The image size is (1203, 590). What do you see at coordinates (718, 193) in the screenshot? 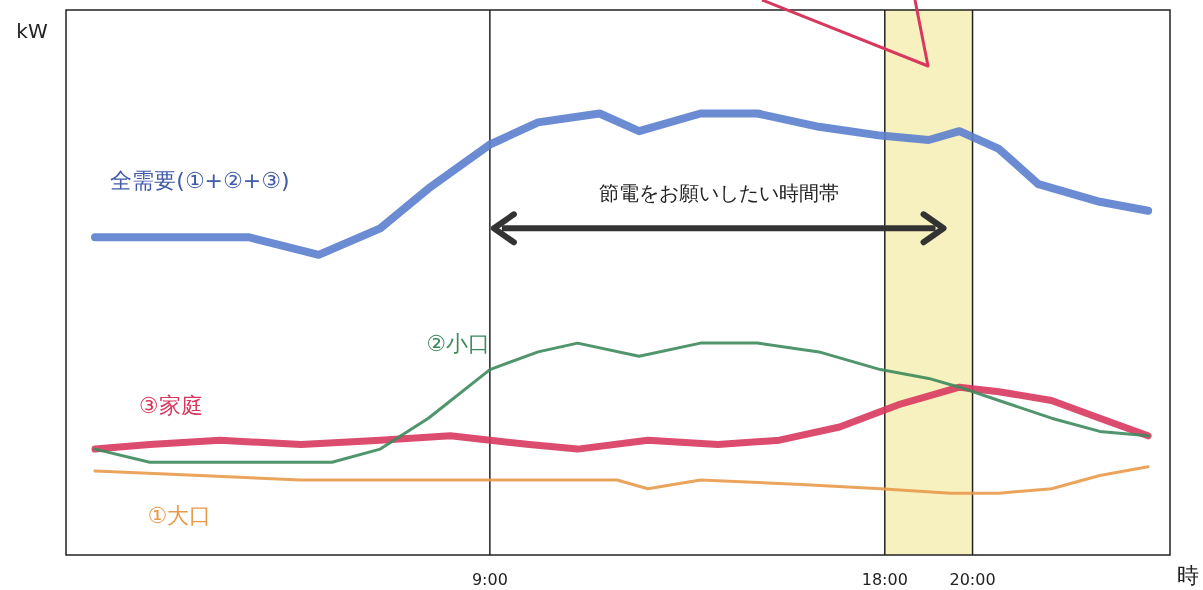
I see `annotation: 節電をお願いしたい時間帯` at bounding box center [718, 193].